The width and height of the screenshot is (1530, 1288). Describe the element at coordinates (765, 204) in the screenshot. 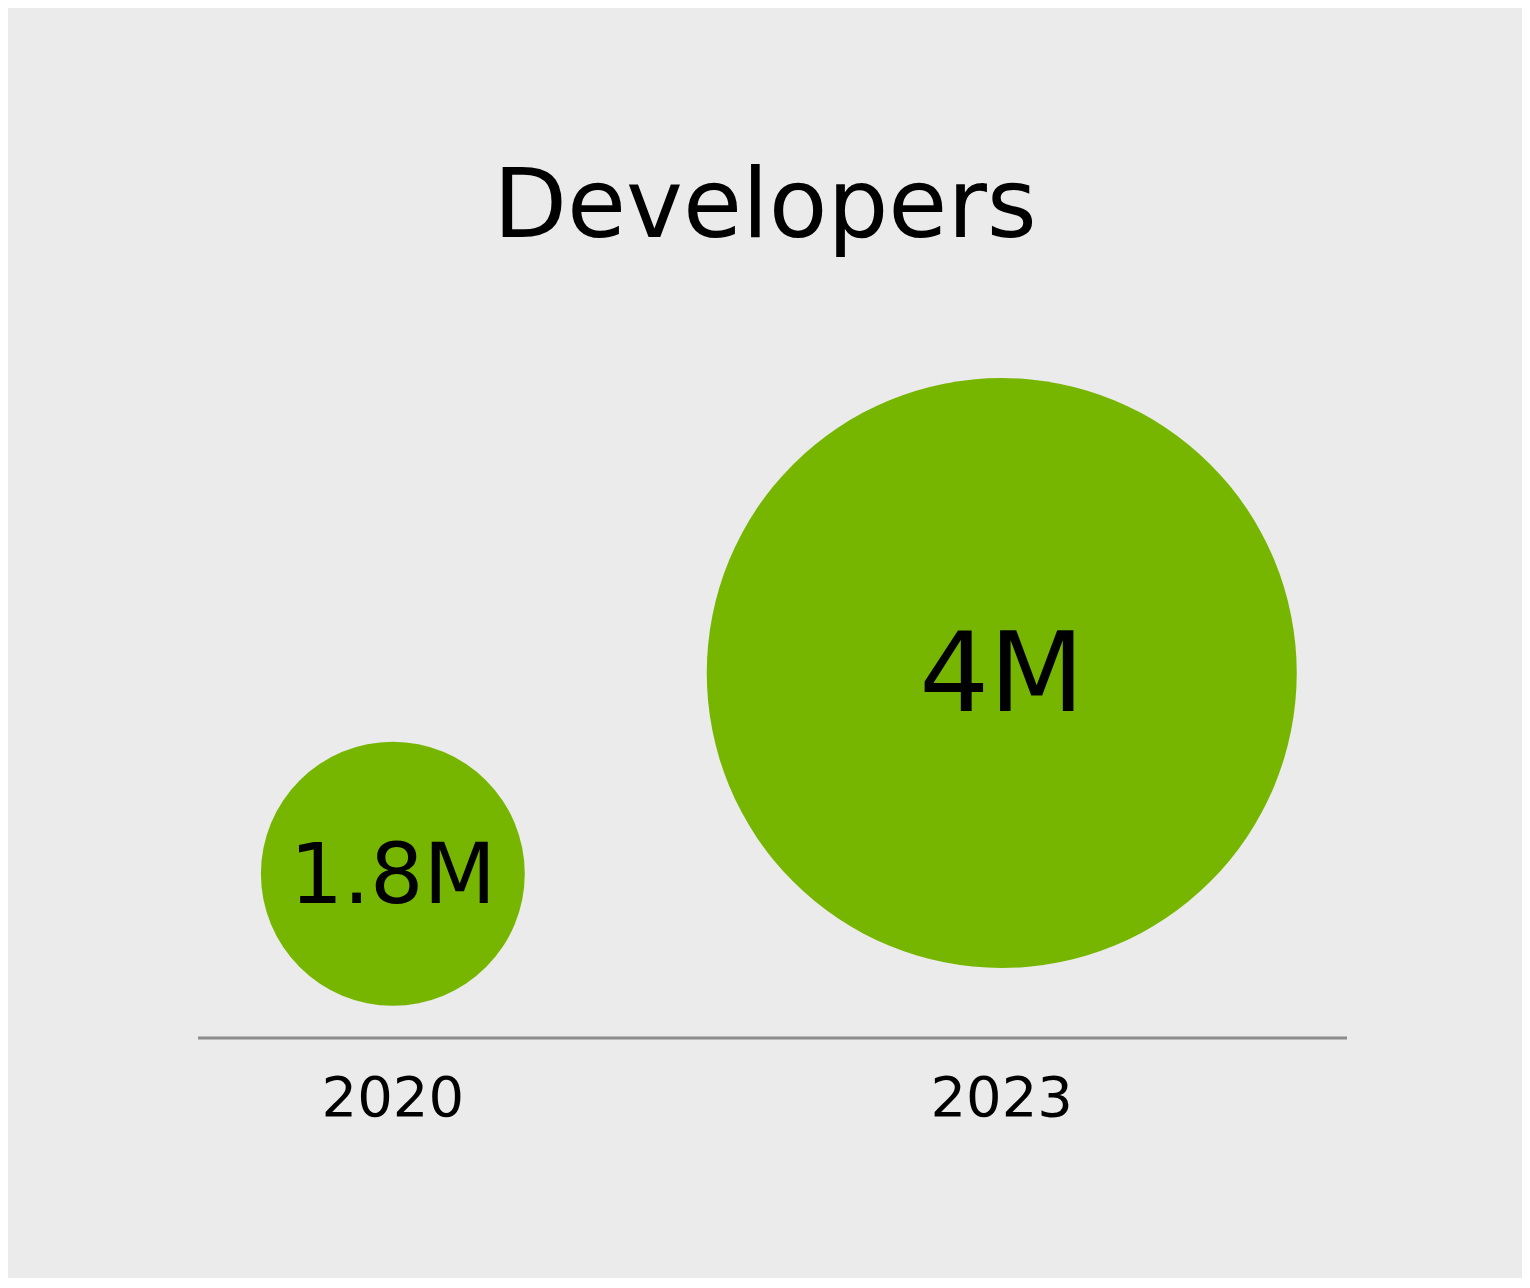

I see `chart-title: Developers` at that location.